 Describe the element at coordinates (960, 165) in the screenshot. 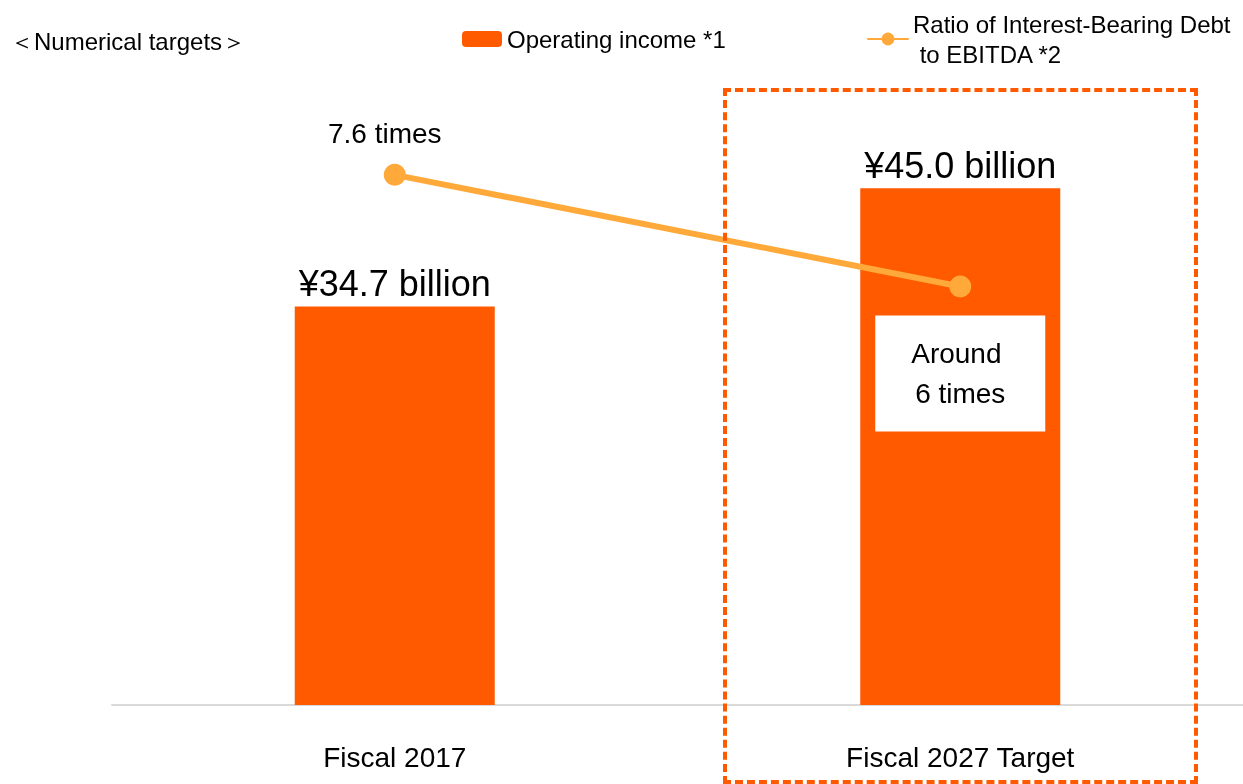

I see `data-label: ¥45.0 billion` at that location.